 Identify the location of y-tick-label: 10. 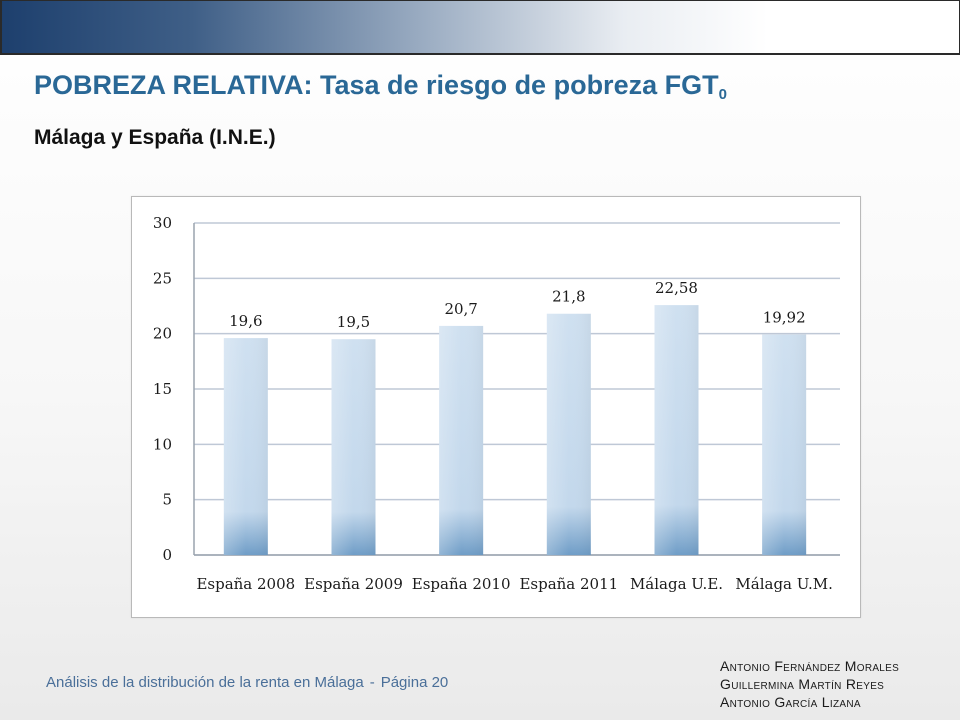
(162, 444).